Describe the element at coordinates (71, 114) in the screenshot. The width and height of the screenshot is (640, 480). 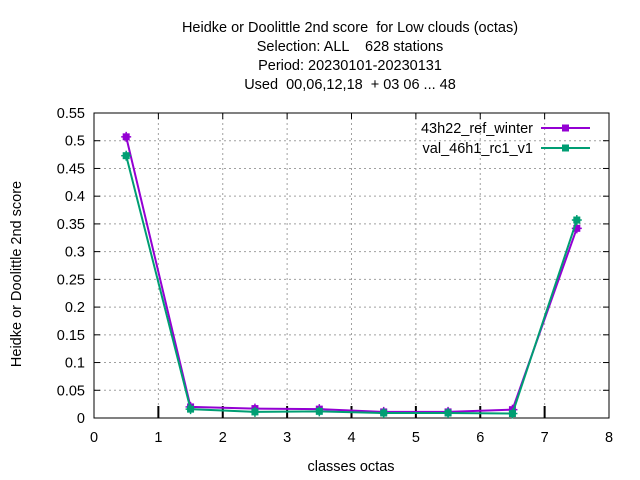
I see `y-tick-label: 0.55` at that location.